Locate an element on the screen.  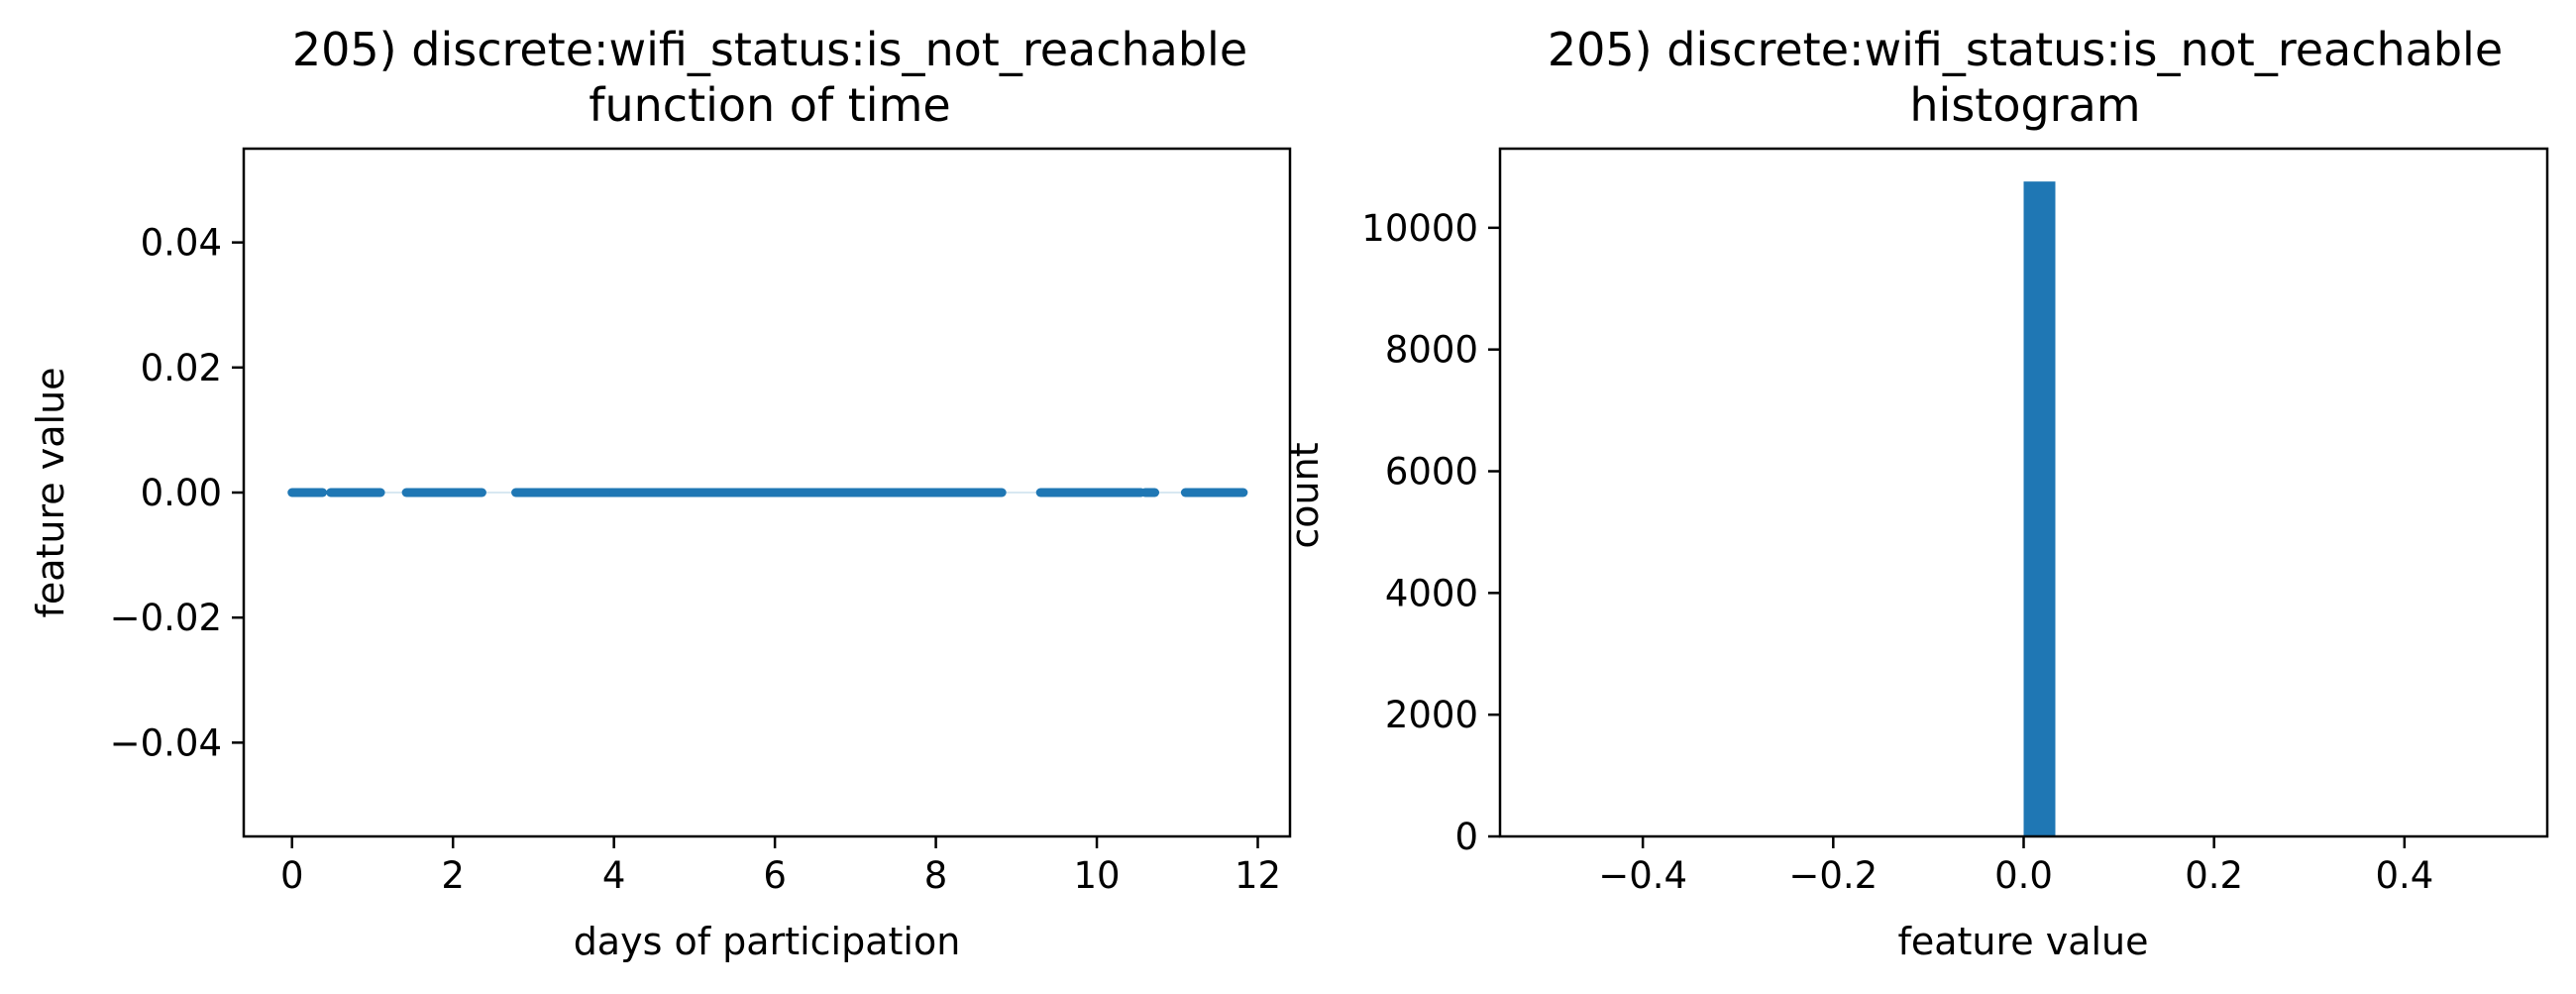
right-y-tick-label: 4000 is located at coordinates (1431, 593).